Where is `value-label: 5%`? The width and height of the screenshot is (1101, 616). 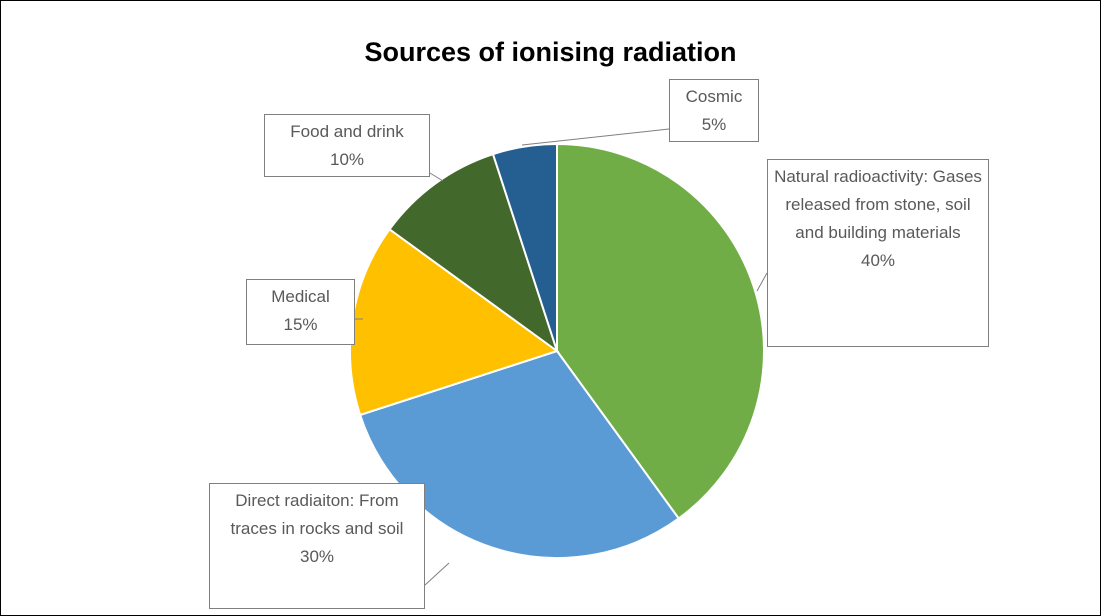
value-label: 5% is located at coordinates (714, 124).